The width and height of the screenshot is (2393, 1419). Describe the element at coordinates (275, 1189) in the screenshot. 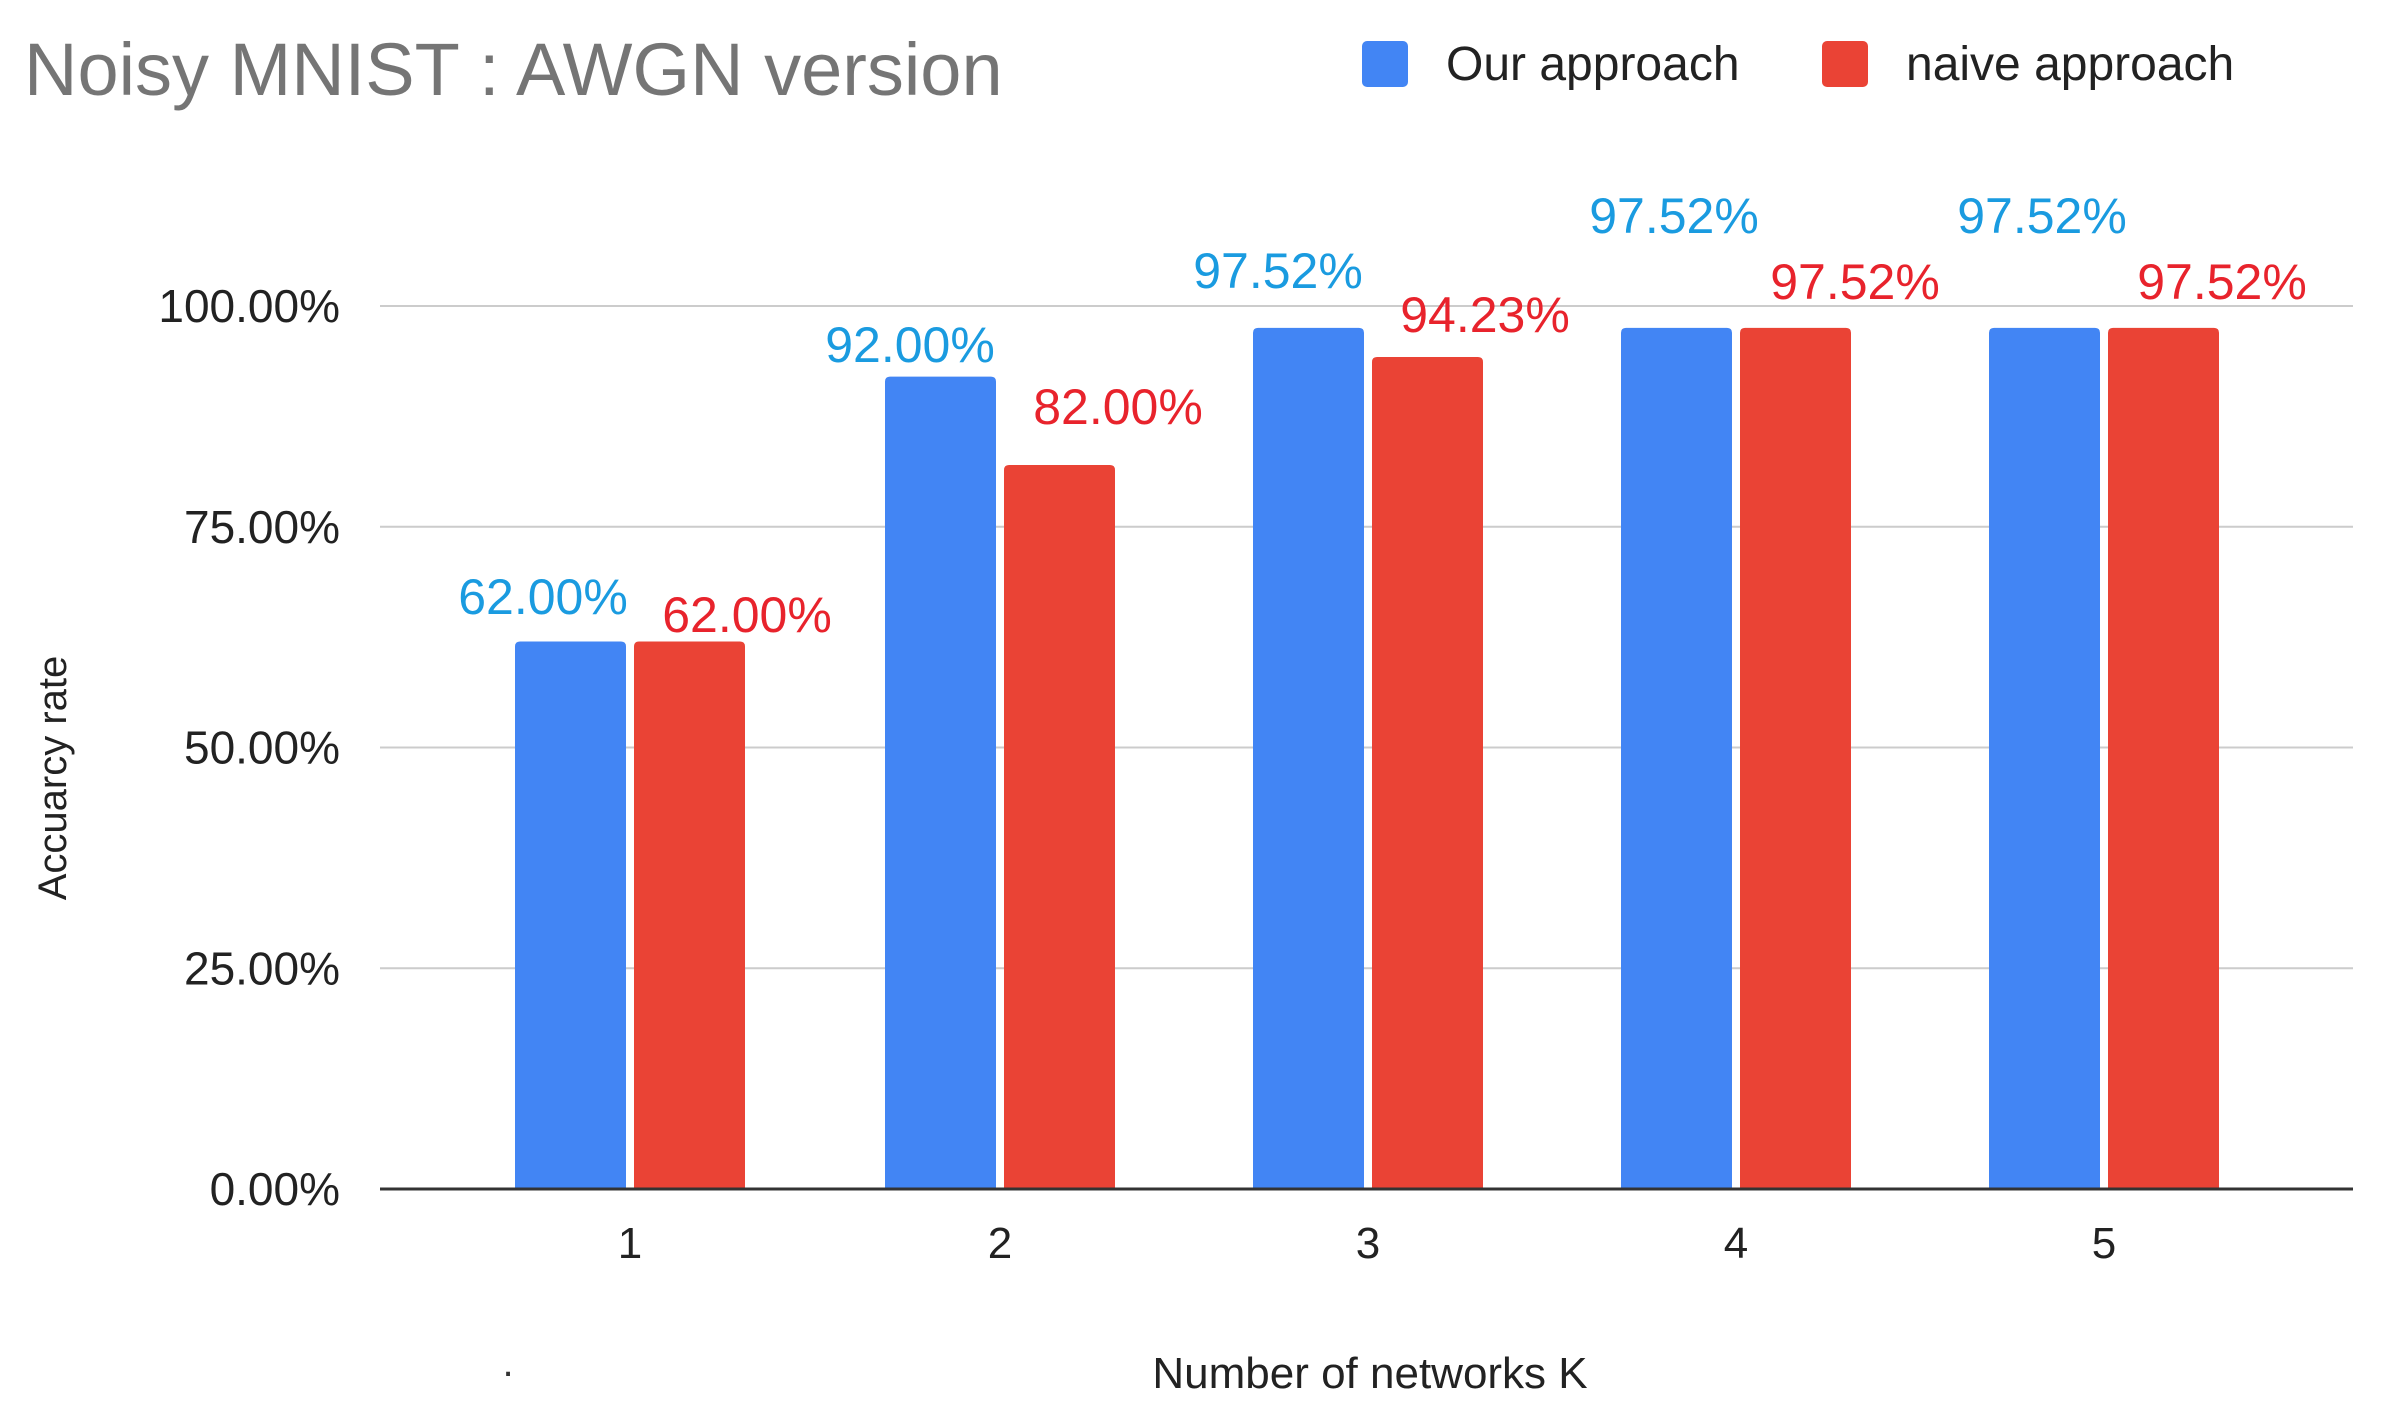

I see `y-tick-label: 0.00%` at that location.